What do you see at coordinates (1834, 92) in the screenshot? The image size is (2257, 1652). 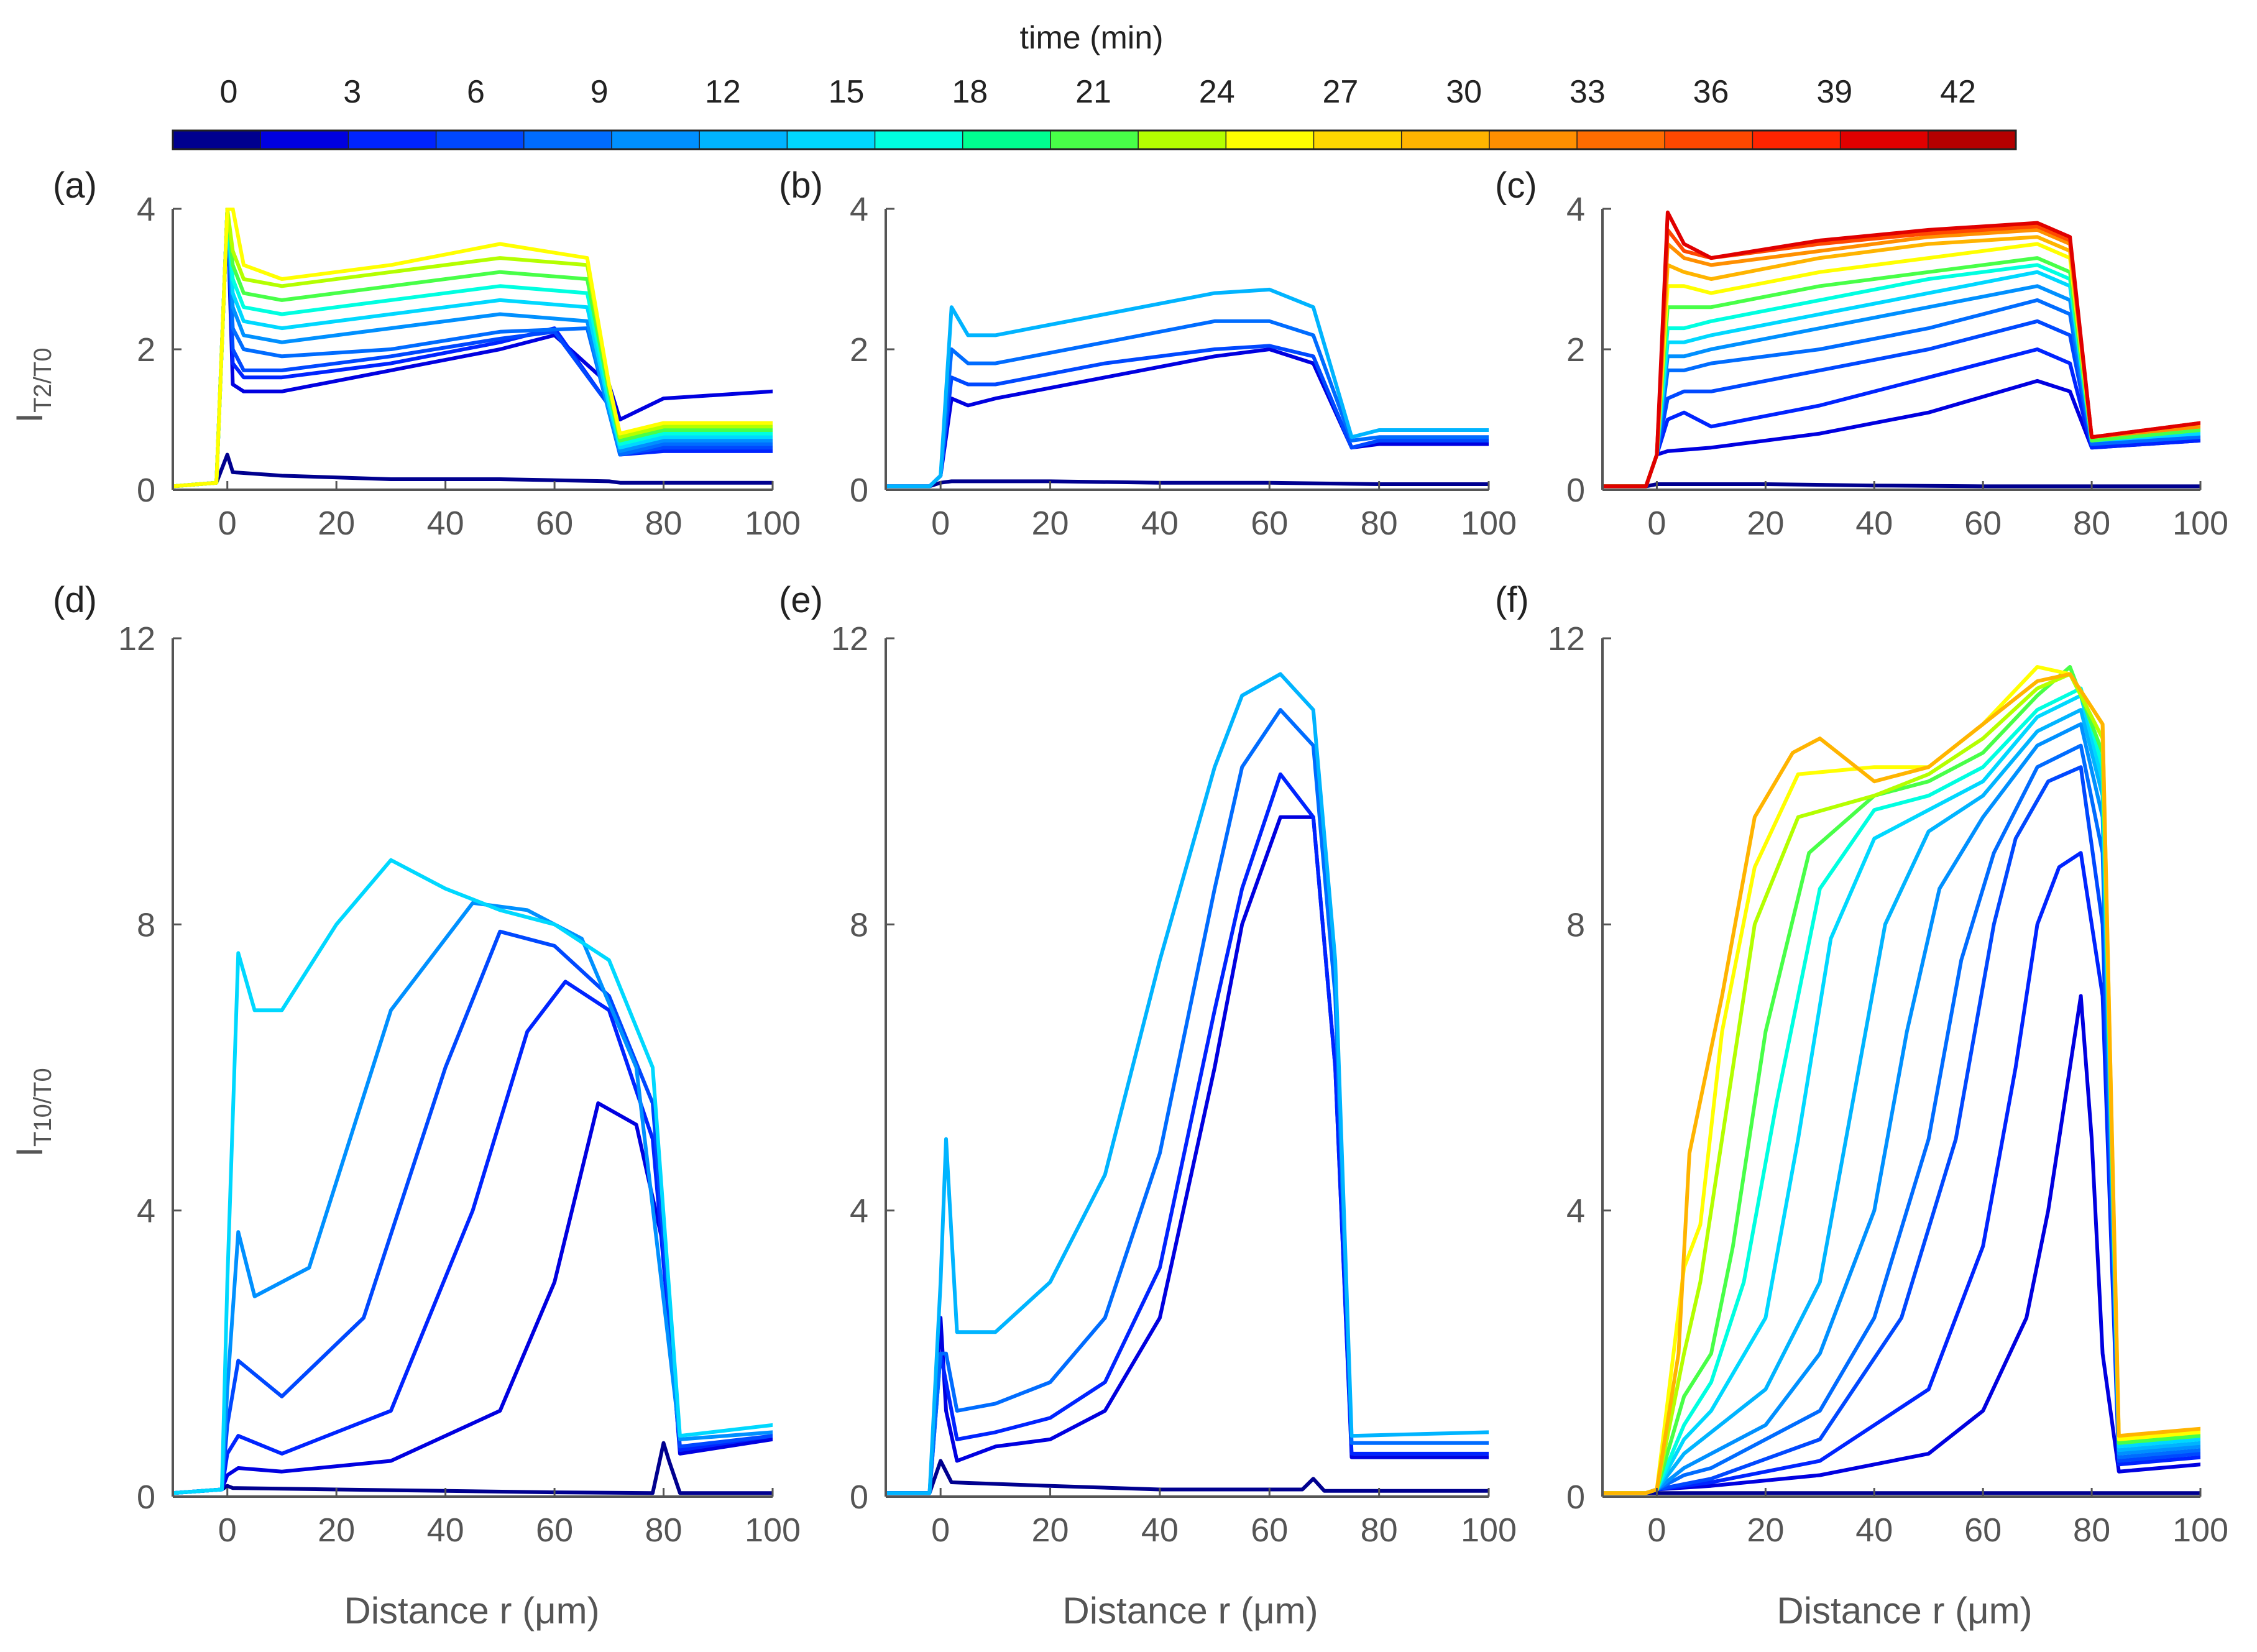 I see `colorbar-tick-label: 39` at bounding box center [1834, 92].